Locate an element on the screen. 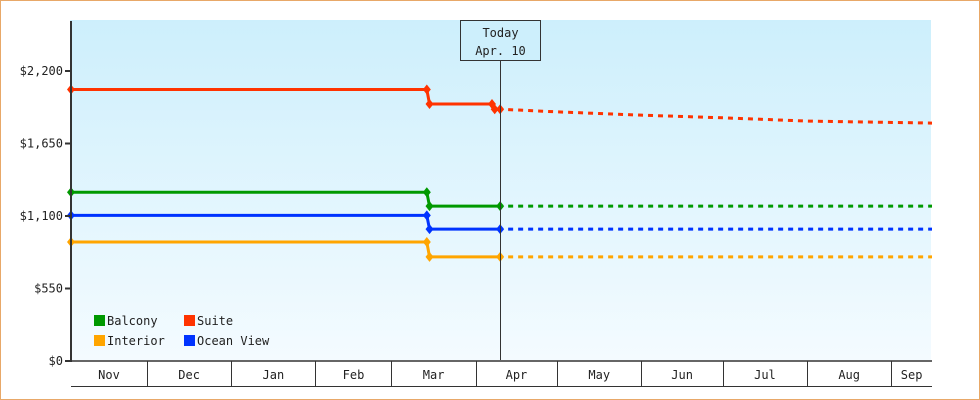  legend-swatch-suite is located at coordinates (189, 320).